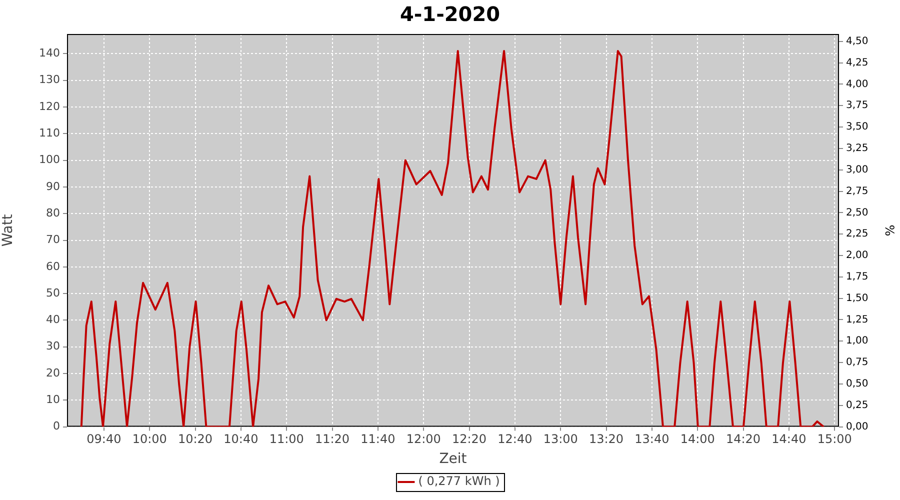 This screenshot has height=500, width=900. Describe the element at coordinates (104, 439) in the screenshot. I see `x-tick-label: 09:40` at that location.